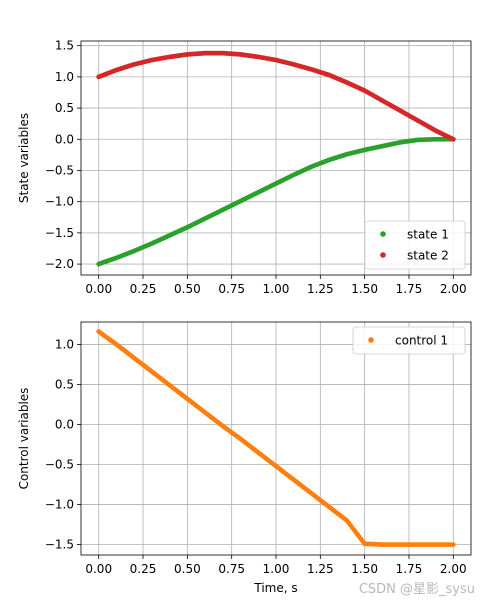 Image resolution: width=489 pixels, height=606 pixels. I want to click on y-axis-label: State variables, so click(24, 158).